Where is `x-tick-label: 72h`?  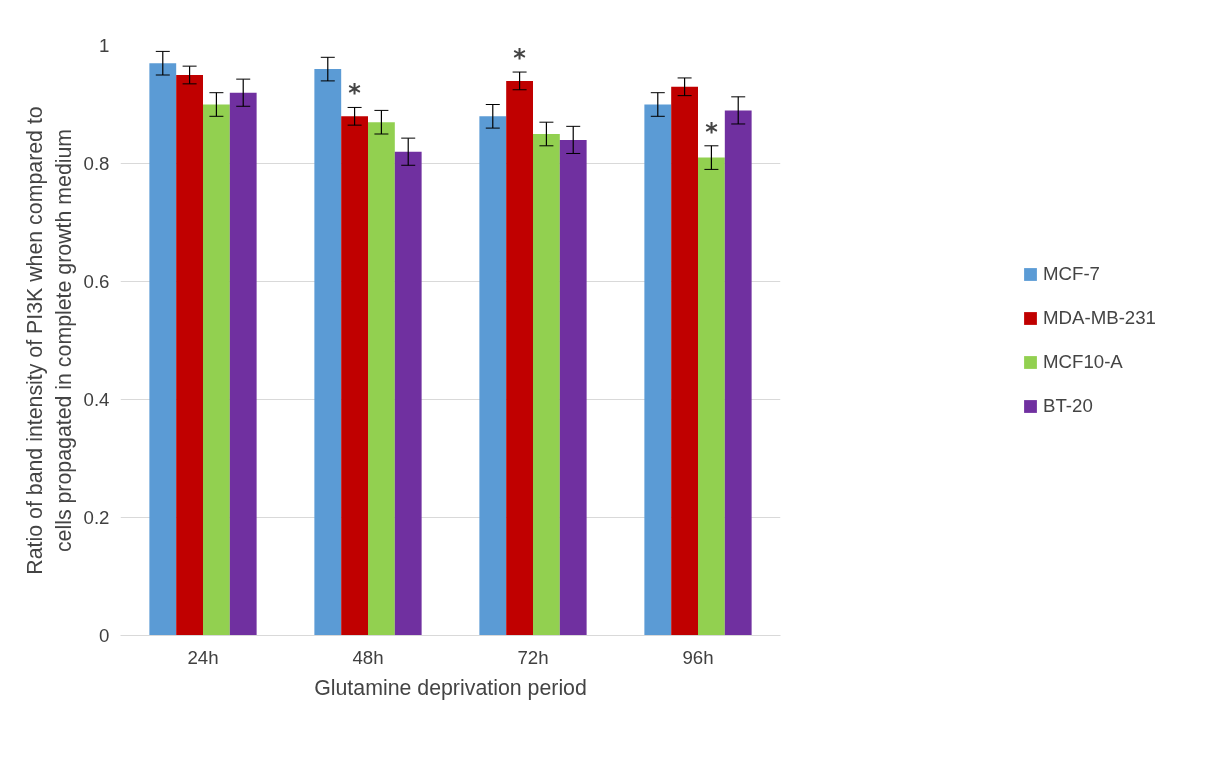
x-tick-label: 72h is located at coordinates (533, 657).